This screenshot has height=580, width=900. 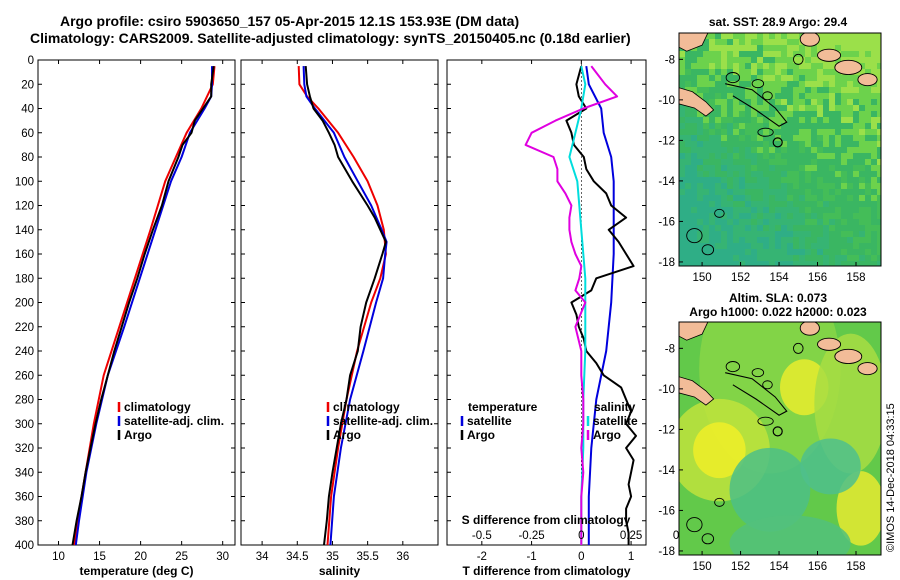 I want to click on imos-timestamp: ©IMOS 14-Dec-2018 04:33:15, so click(x=891, y=477).